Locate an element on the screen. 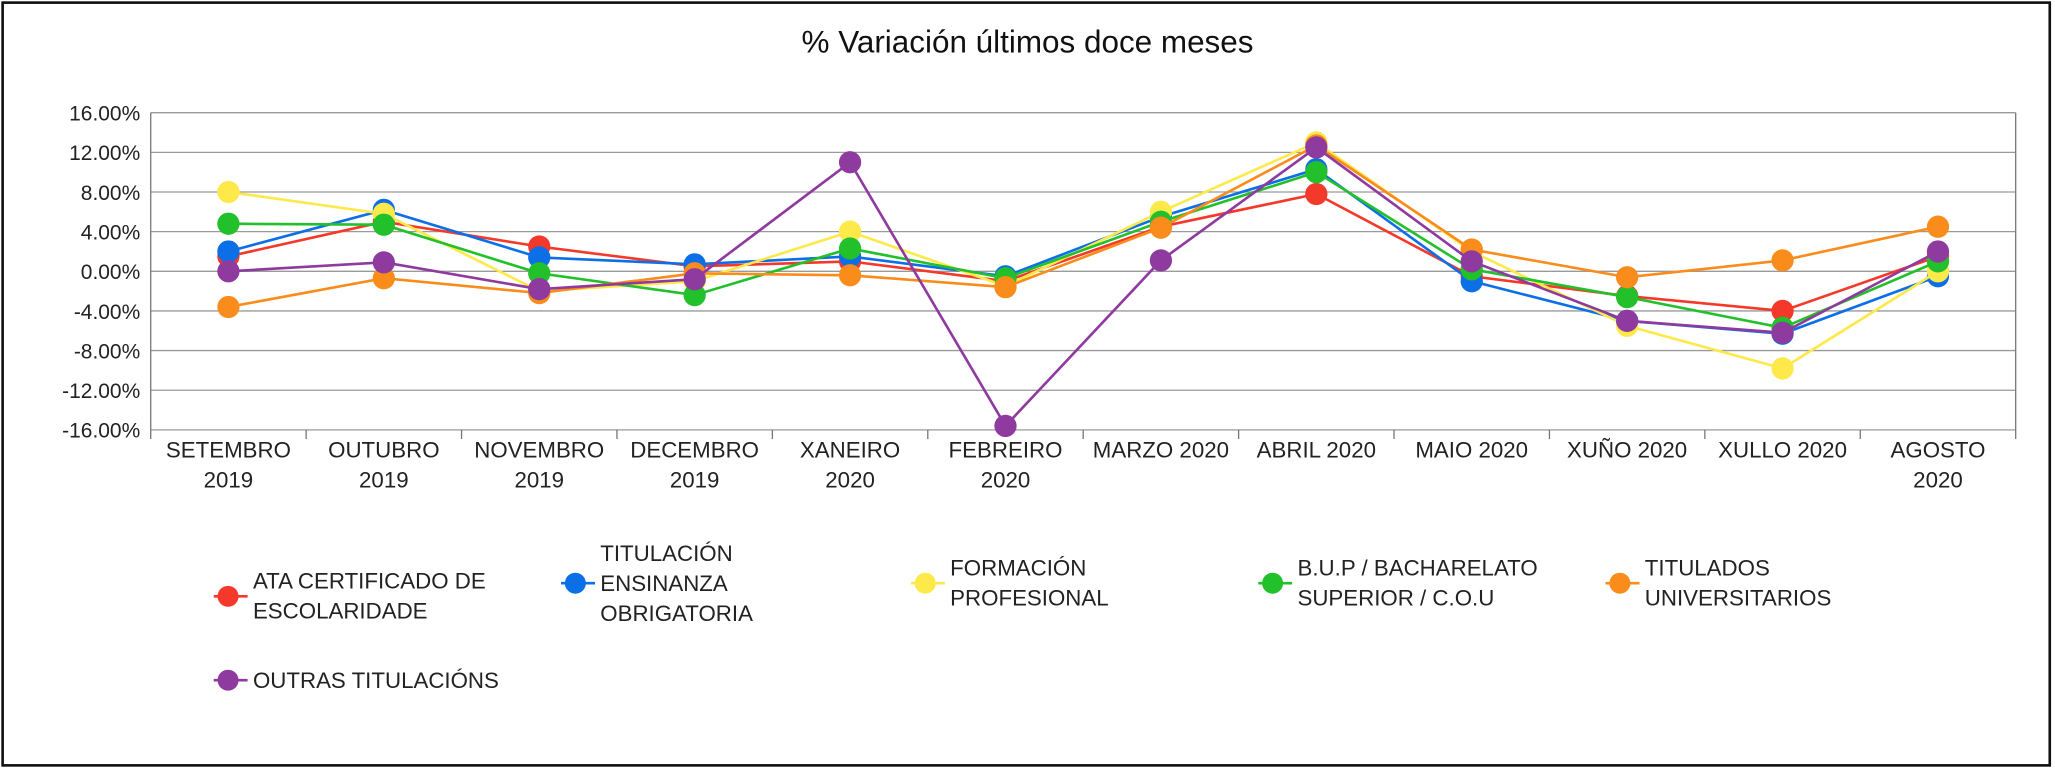 This screenshot has width=2055, height=771. legend-item: OUTRAS TITULACIÓNS is located at coordinates (403, 680).